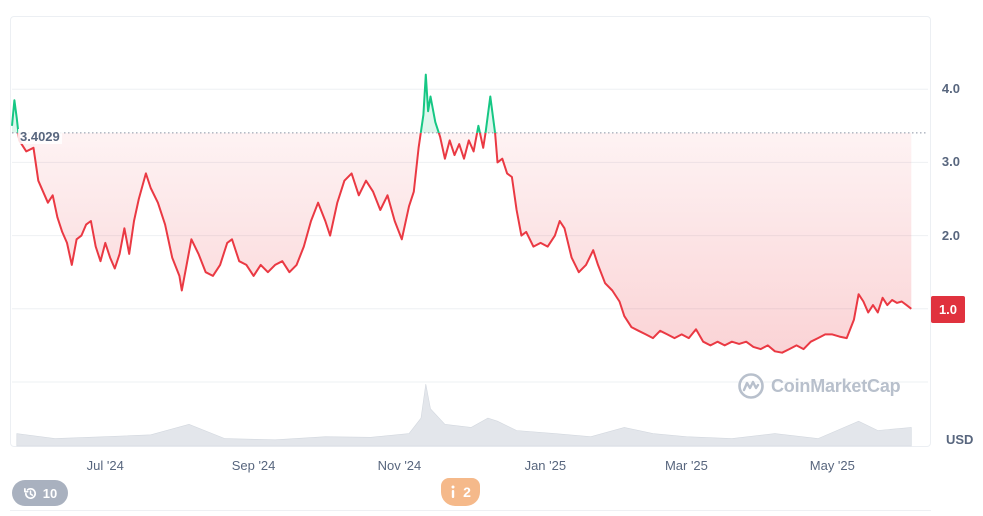 This screenshot has width=983, height=516. Describe the element at coordinates (950, 162) in the screenshot. I see `y-tick-label: 3.0` at that location.